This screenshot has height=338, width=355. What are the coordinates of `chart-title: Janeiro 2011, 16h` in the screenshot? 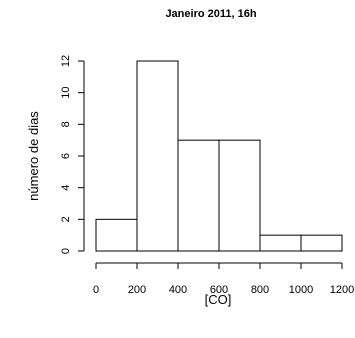 It's located at (210, 14).